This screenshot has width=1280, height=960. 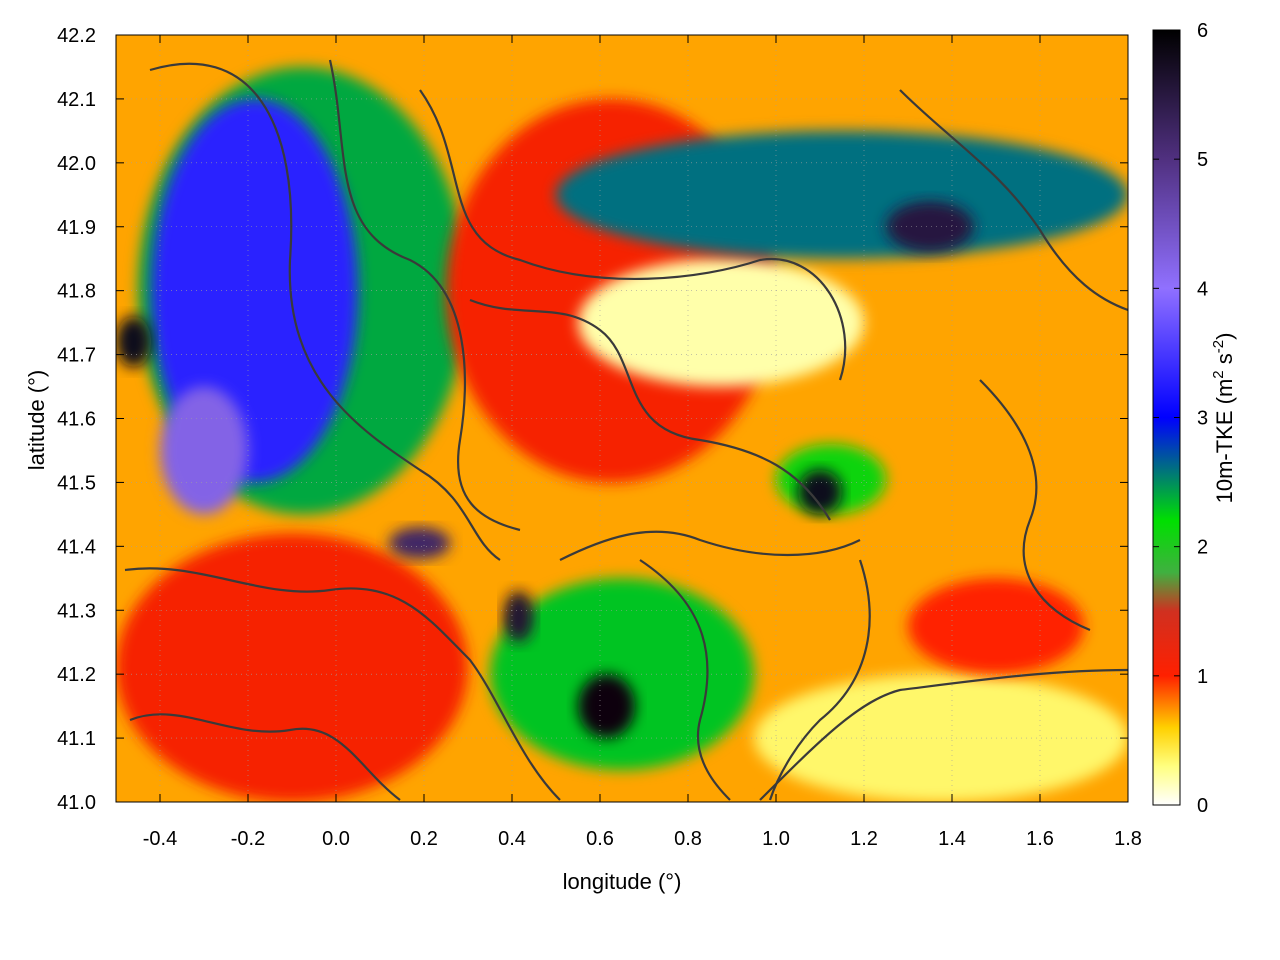 I want to click on colorbar-tick-label: 3, so click(x=1202, y=419).